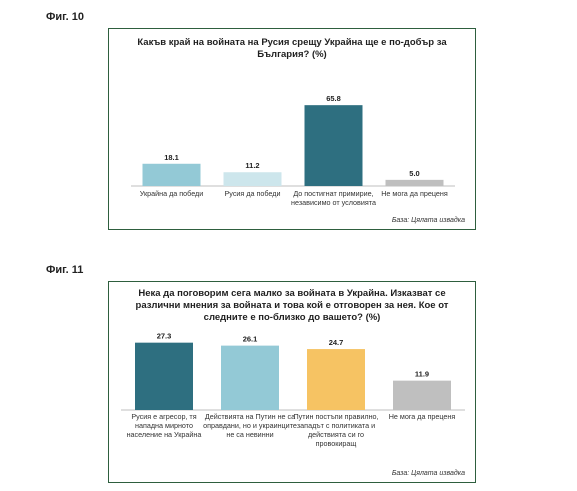 The image size is (577, 491). Describe the element at coordinates (336, 434) in the screenshot. I see `category-label: действията си го` at that location.